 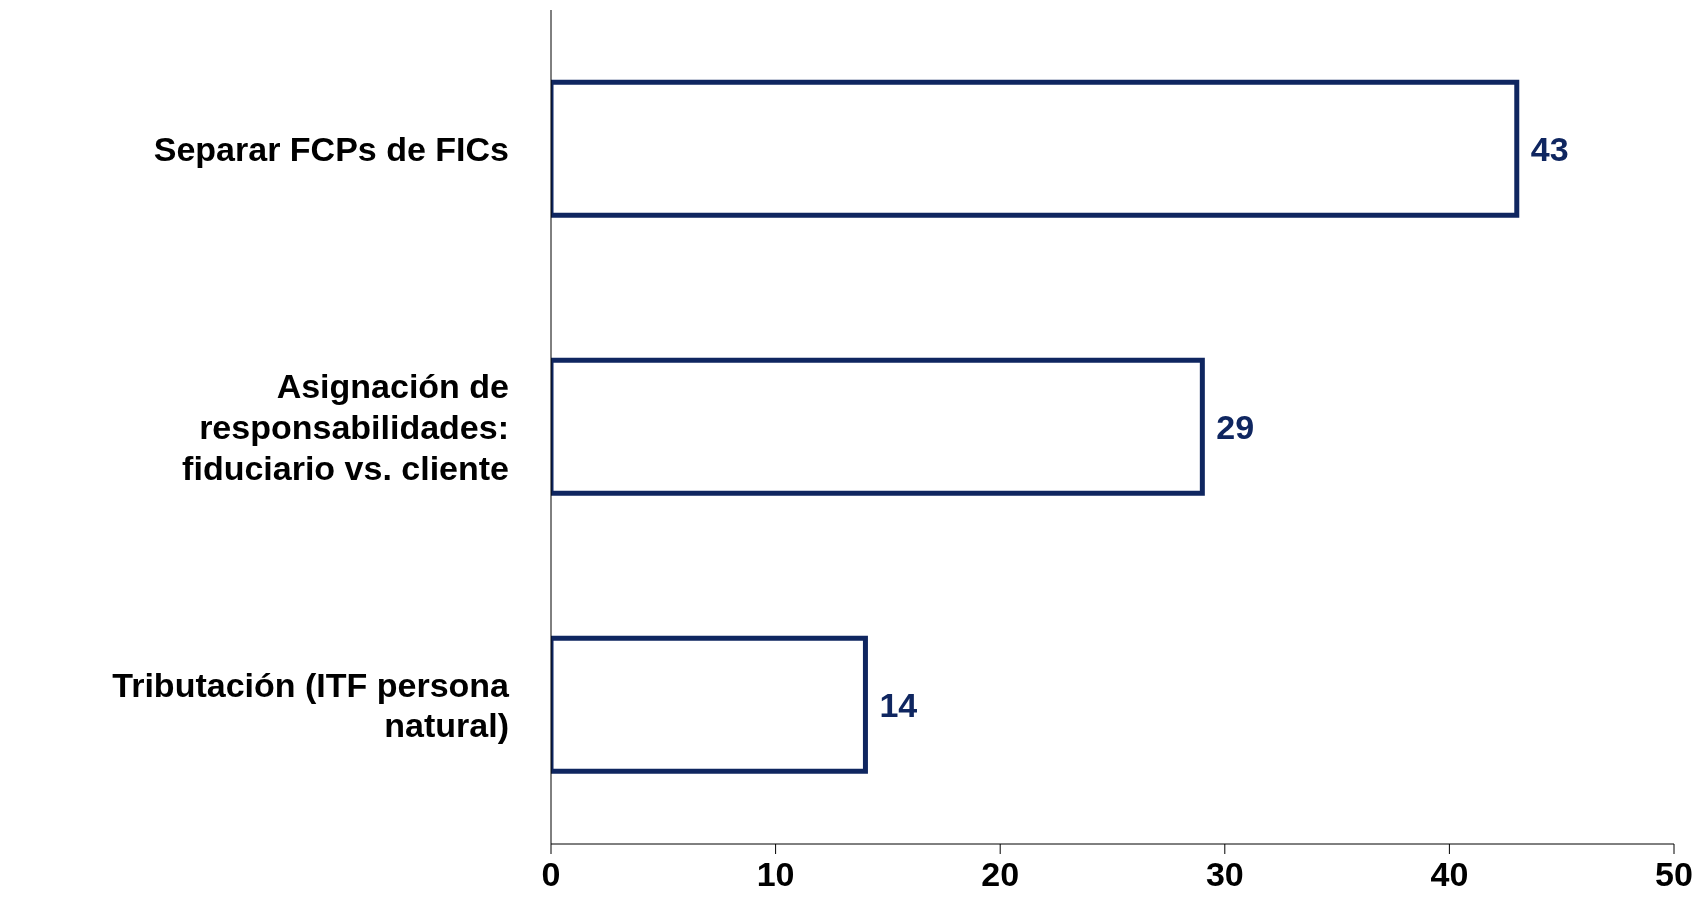 I want to click on y-tick-label: Asignación de responsabilidades: fiduciario vs. cliente, so click(x=345, y=427).